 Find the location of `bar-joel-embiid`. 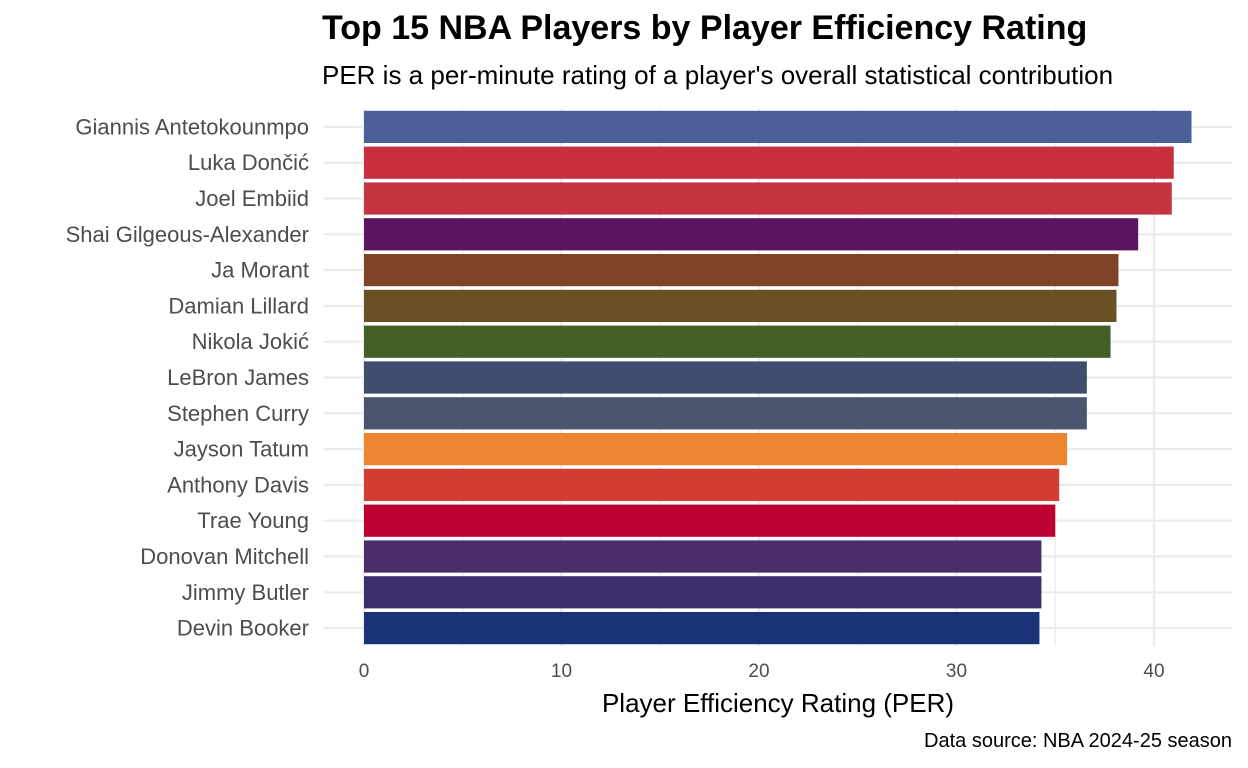

bar-joel-embiid is located at coordinates (768, 198).